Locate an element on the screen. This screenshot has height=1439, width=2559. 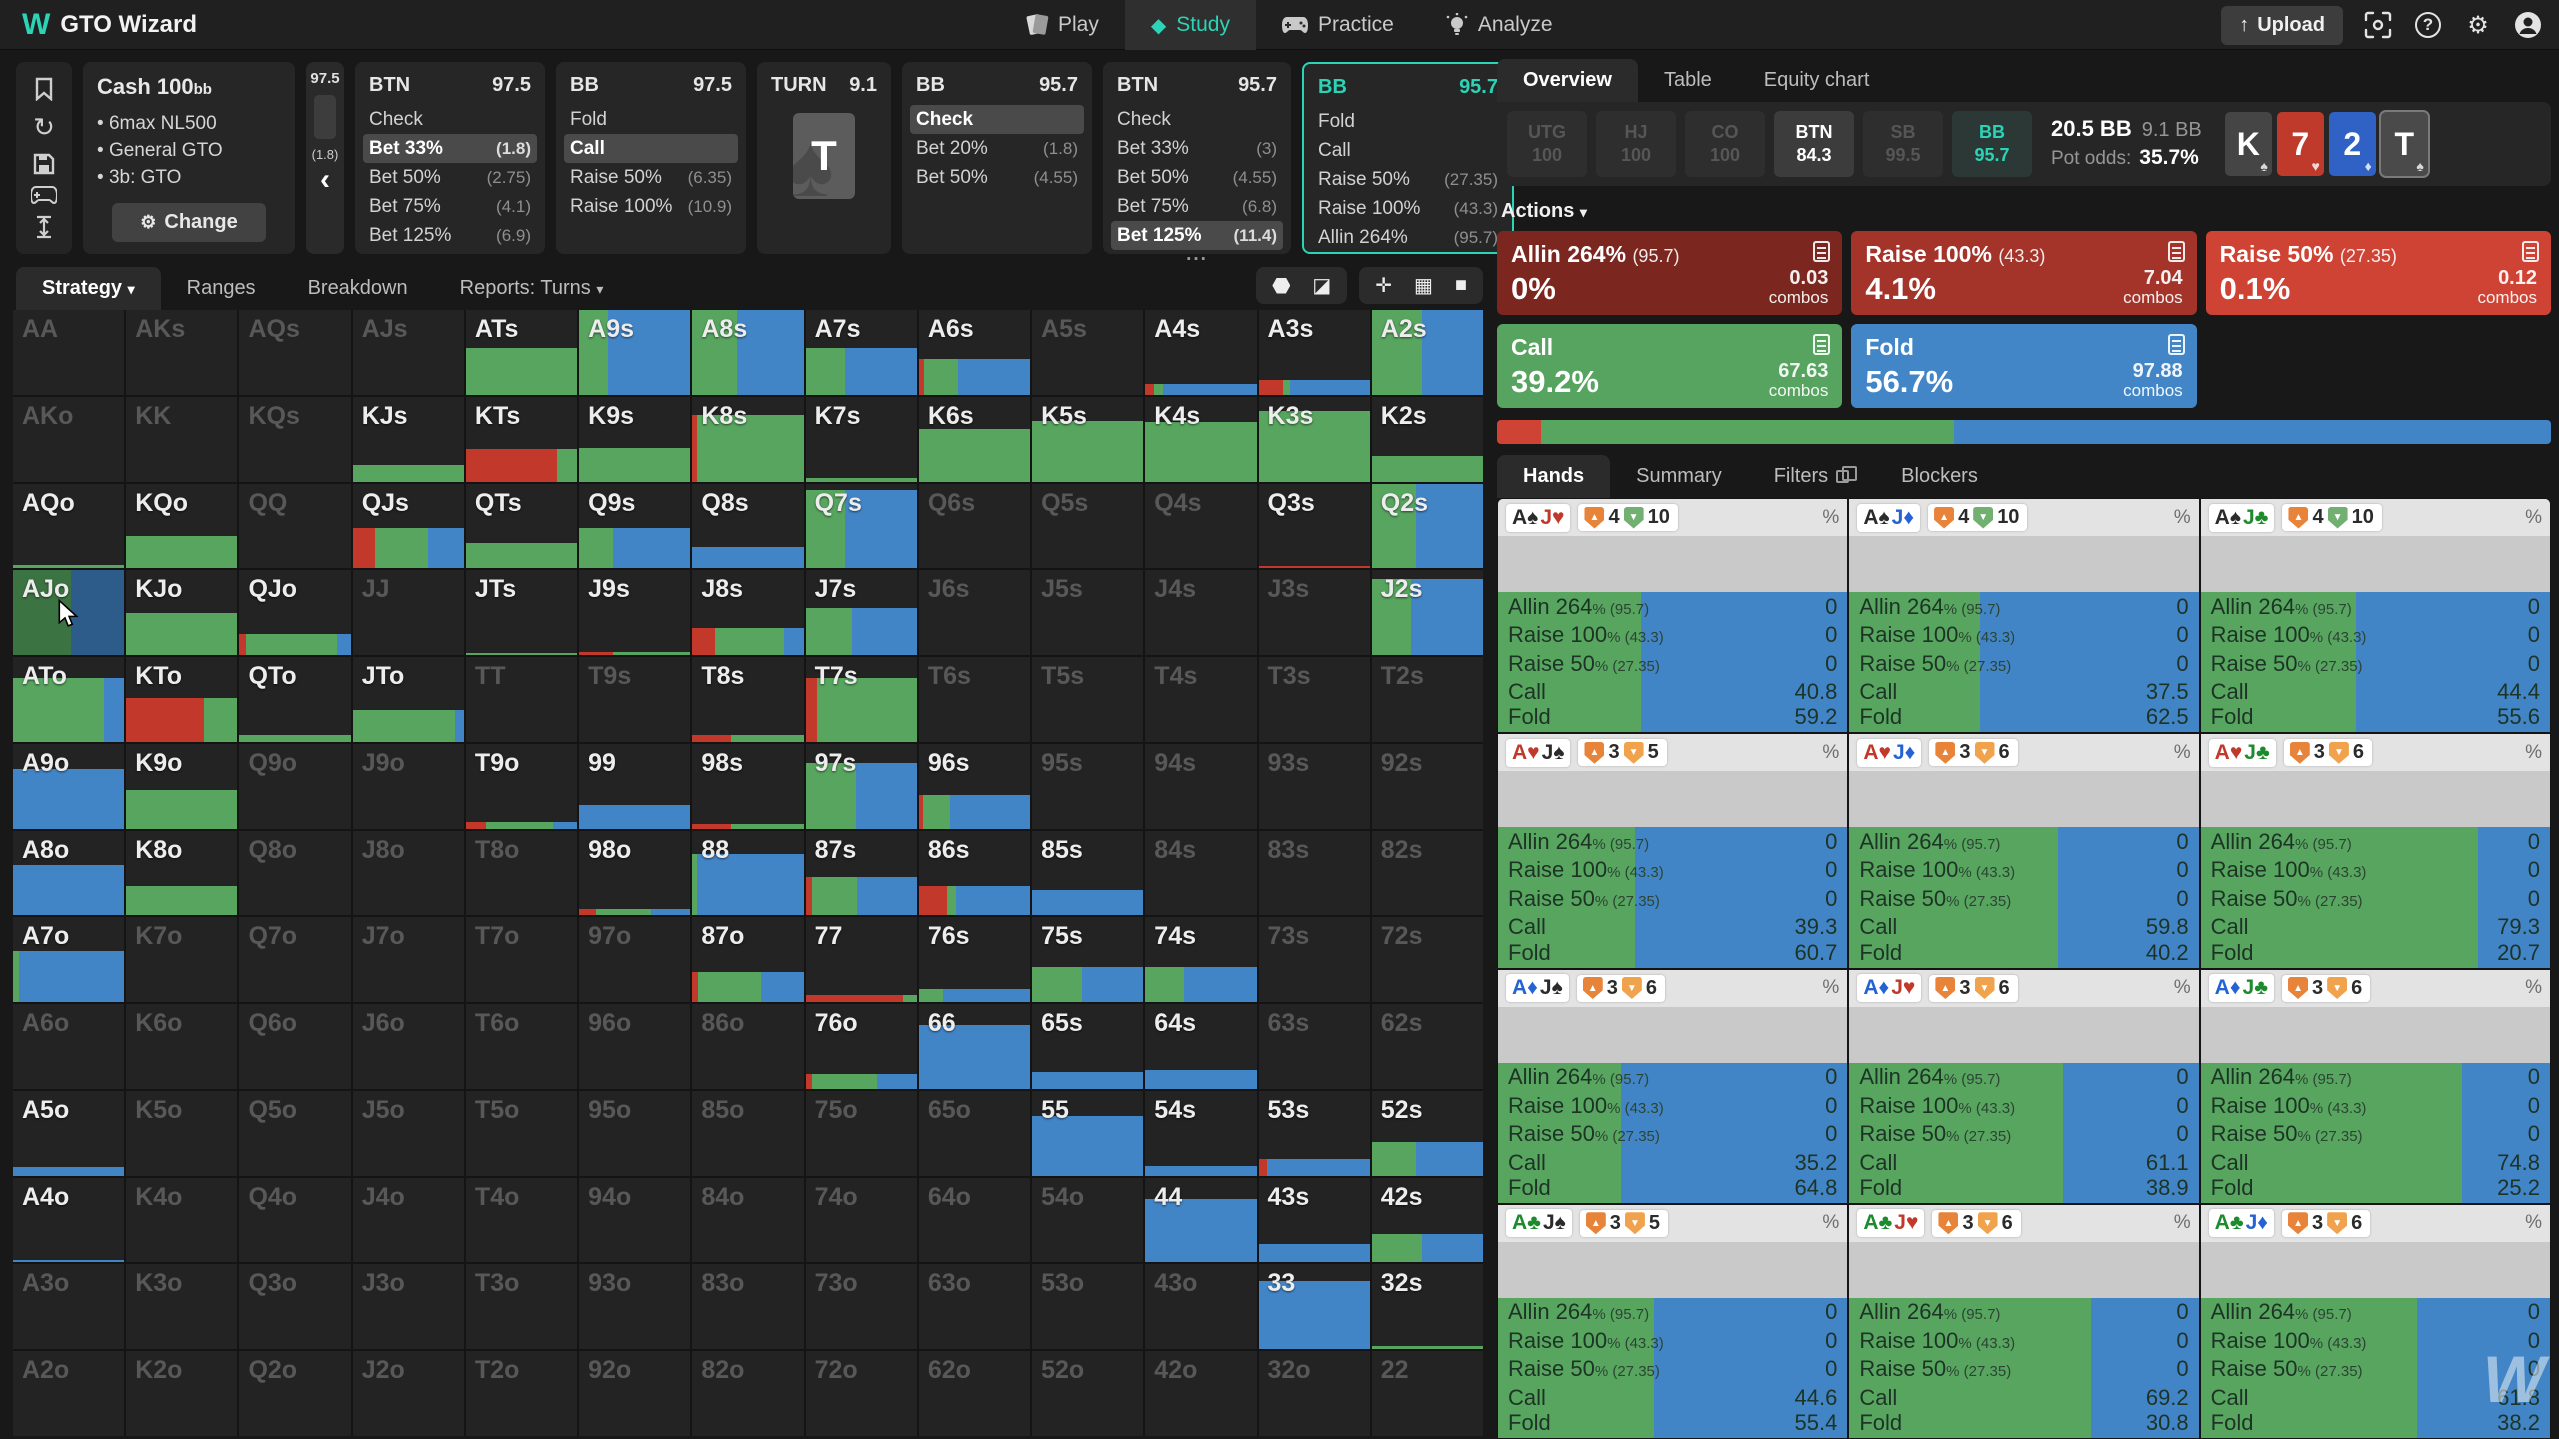
nav-play: Play is located at coordinates (1062, 25).